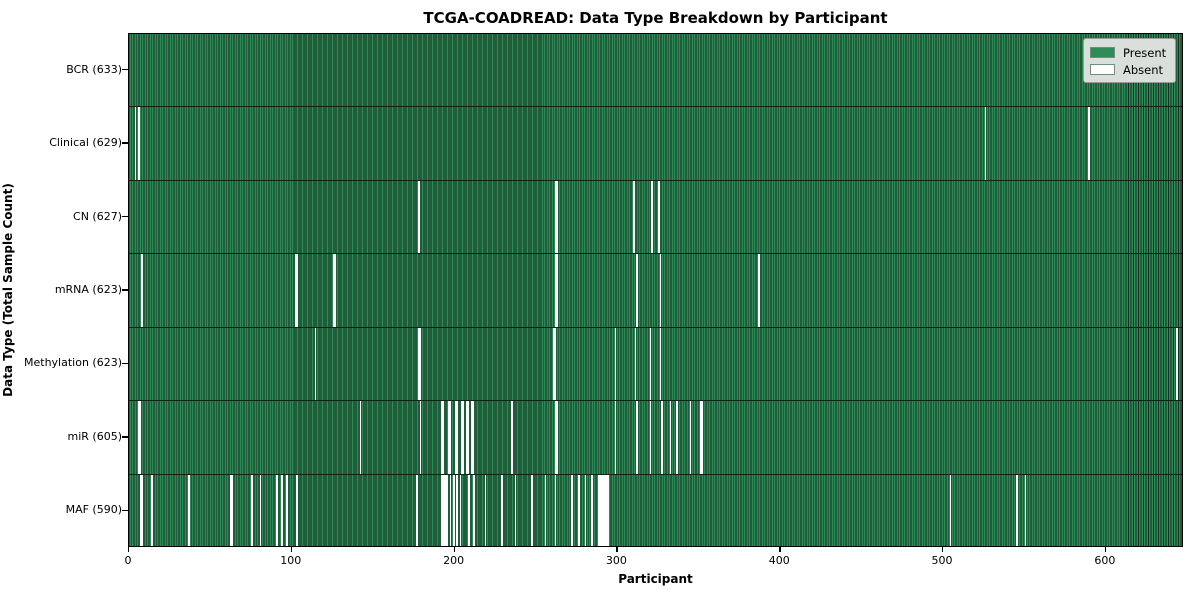 This screenshot has height=600, width=1200. What do you see at coordinates (655, 363) in the screenshot?
I see `heatmap-row-Methylation` at bounding box center [655, 363].